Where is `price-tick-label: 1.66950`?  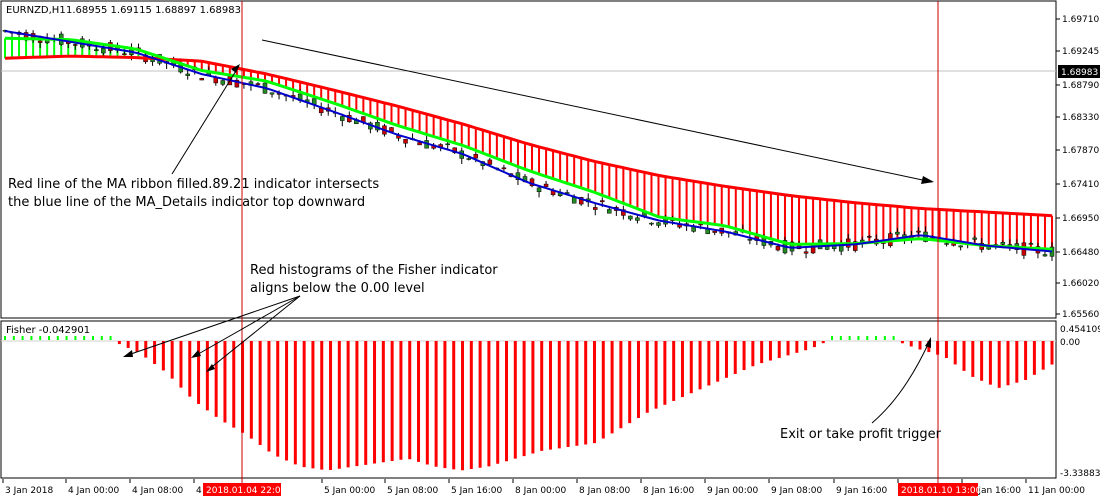
price-tick-label: 1.66950 is located at coordinates (1080, 219).